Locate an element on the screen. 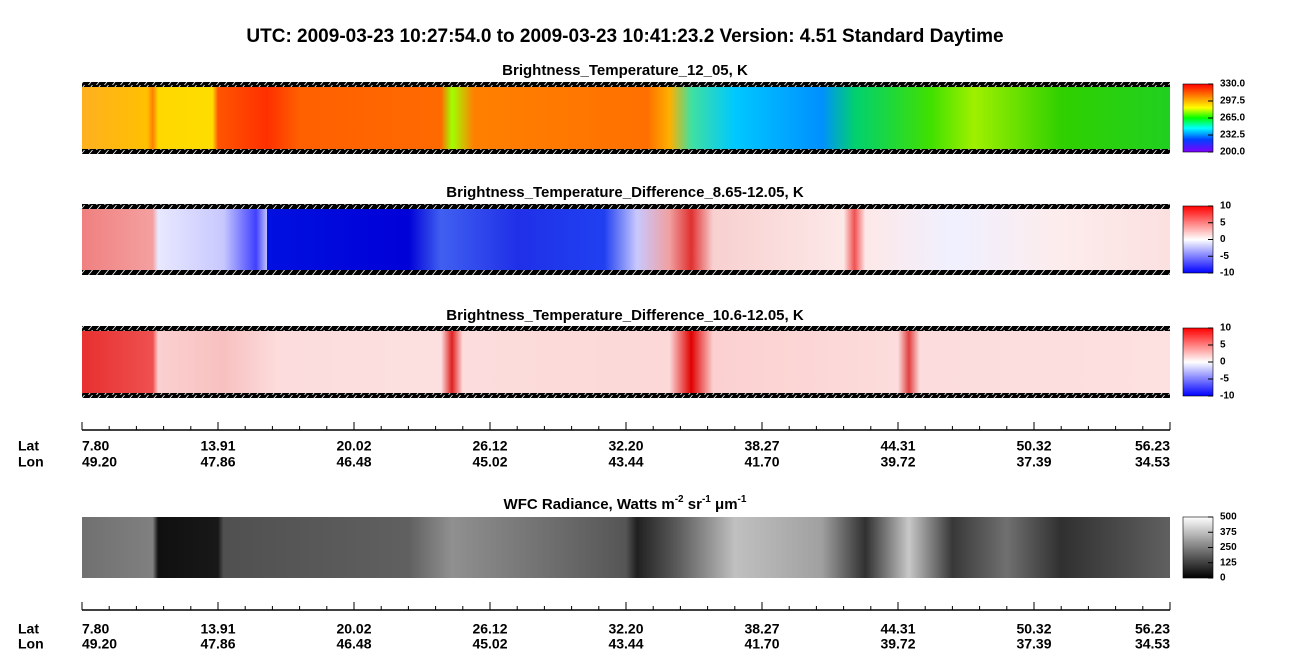 Image resolution: width=1300 pixels, height=667 pixels. title-part: -2 is located at coordinates (679, 499).